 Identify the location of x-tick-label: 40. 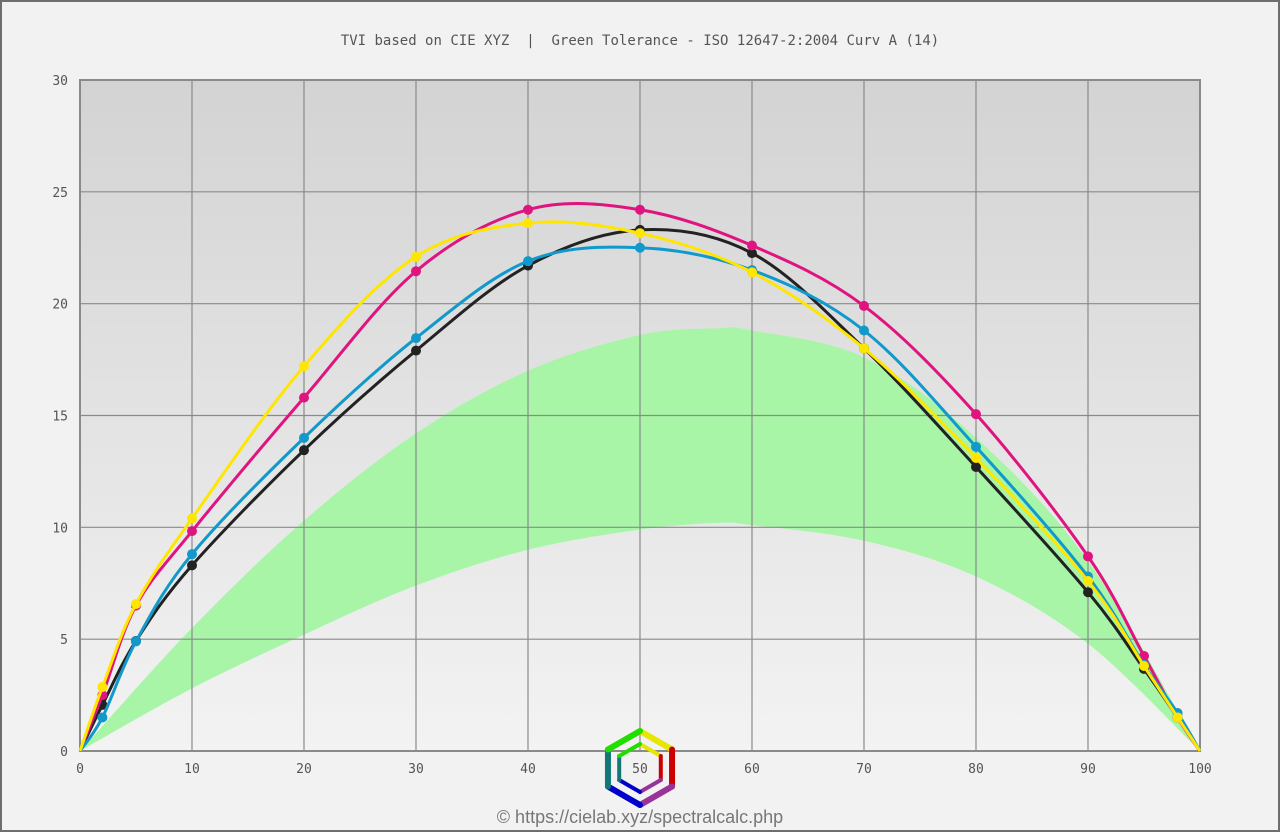
(528, 769).